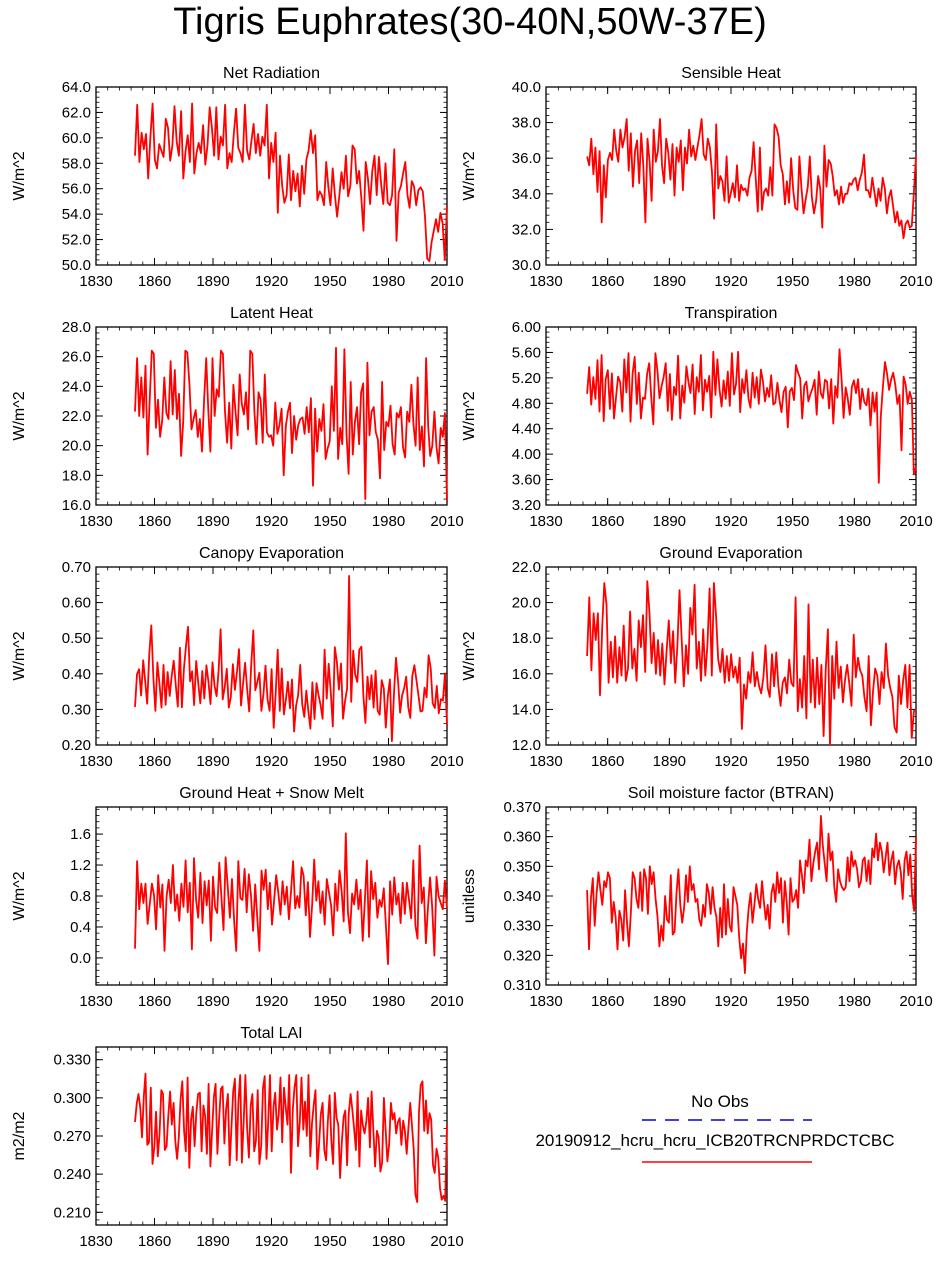 The width and height of the screenshot is (940, 1261). I want to click on legend-obs-label: No Obs, so click(720, 1101).